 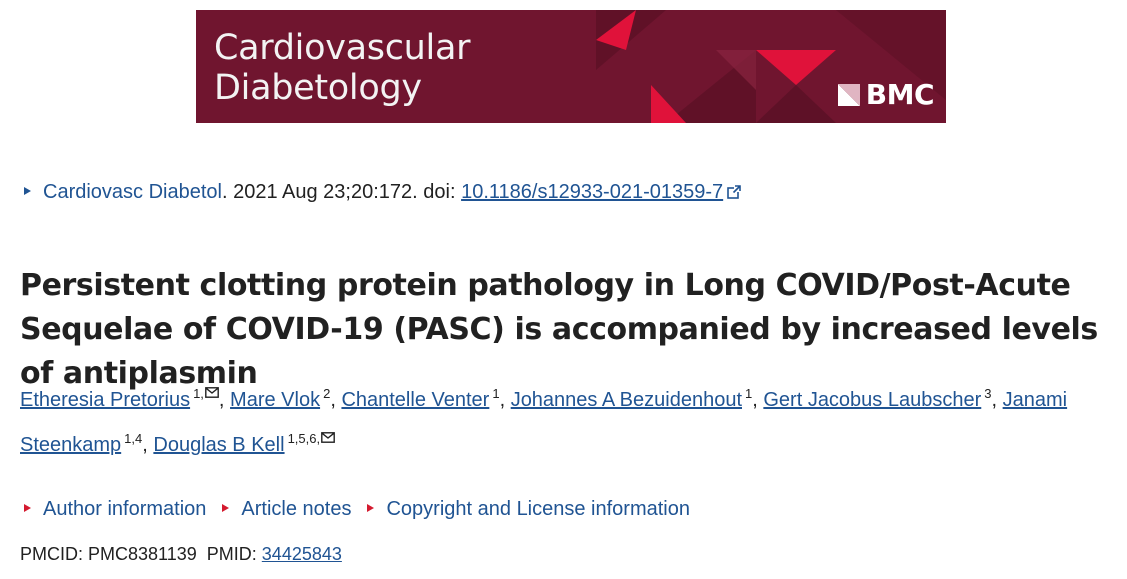 I want to click on publisher-logo: BMC, so click(x=886, y=94).